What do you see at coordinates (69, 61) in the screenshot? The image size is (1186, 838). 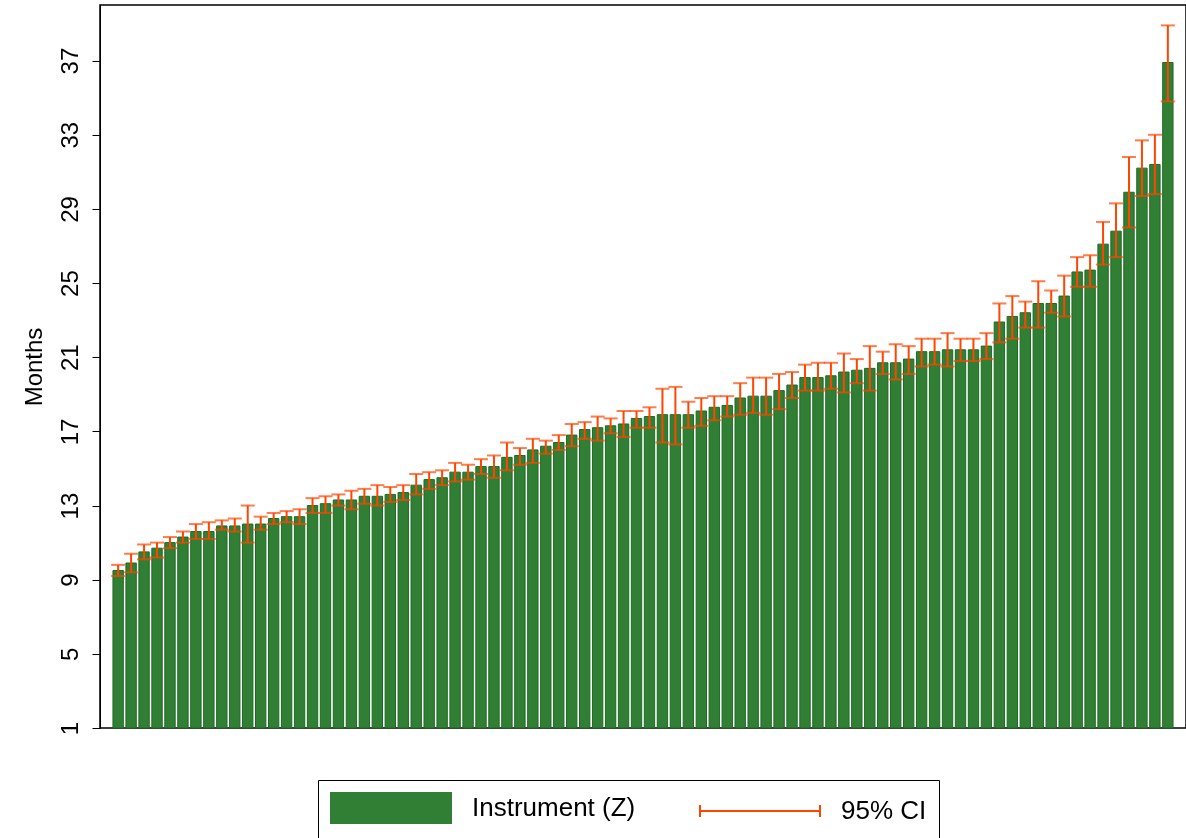 I see `y-tick-label: 37` at bounding box center [69, 61].